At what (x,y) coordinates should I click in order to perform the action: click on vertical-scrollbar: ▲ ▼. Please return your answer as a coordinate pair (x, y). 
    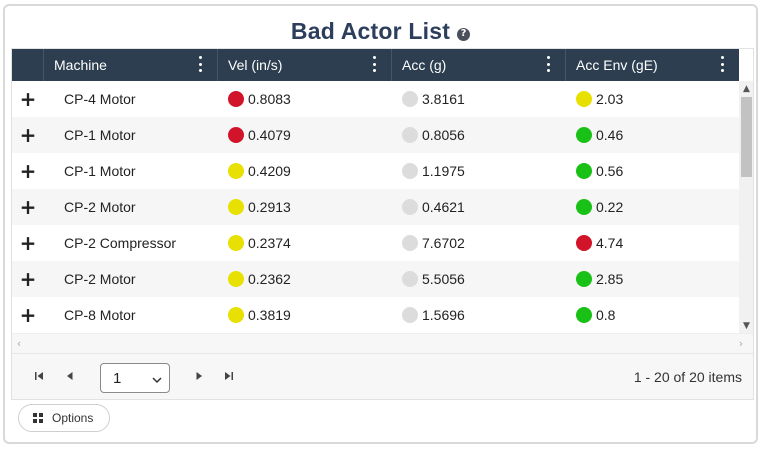
    Looking at the image, I should click on (746, 207).